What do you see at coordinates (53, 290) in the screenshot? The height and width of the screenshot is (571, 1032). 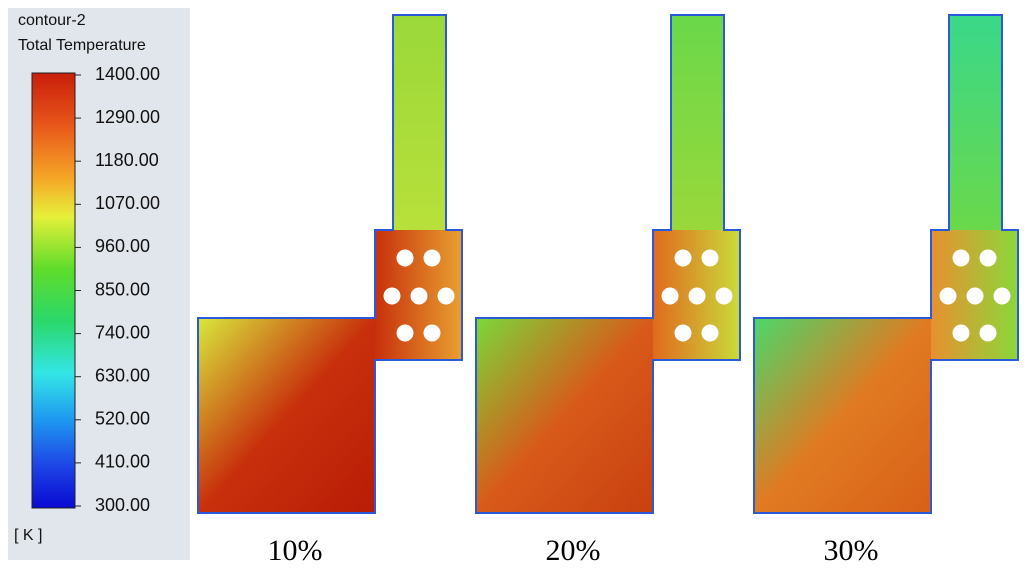 I see `color-bar` at bounding box center [53, 290].